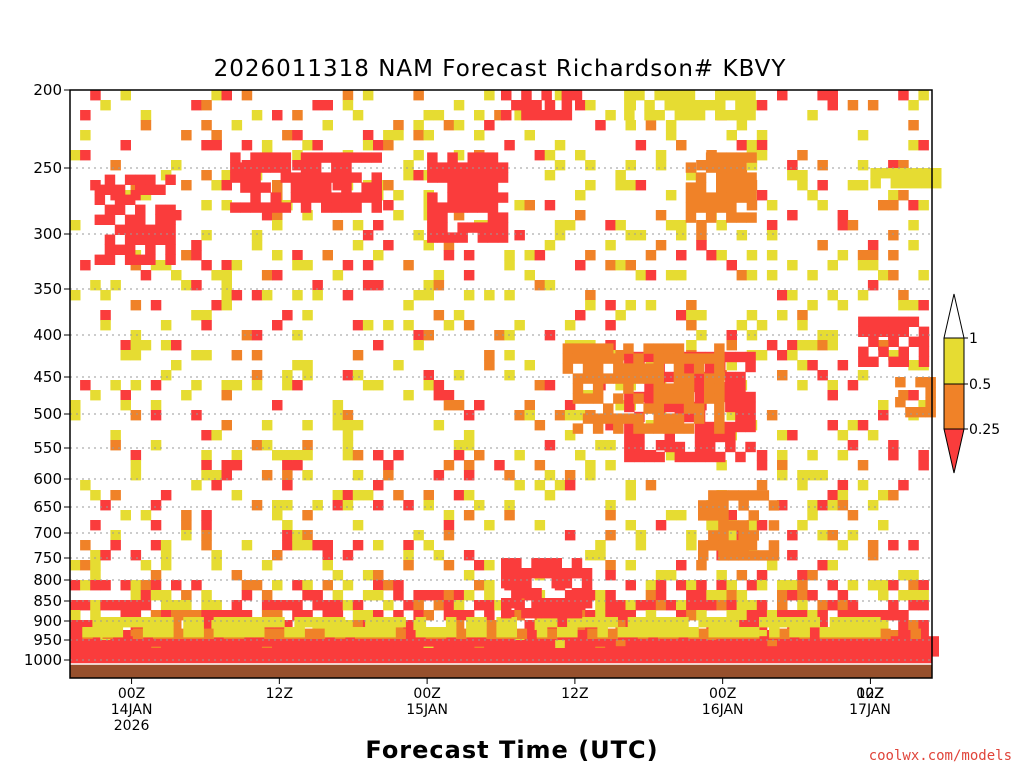 The image size is (1024, 768). I want to click on y-tick-label: 500, so click(47, 414).